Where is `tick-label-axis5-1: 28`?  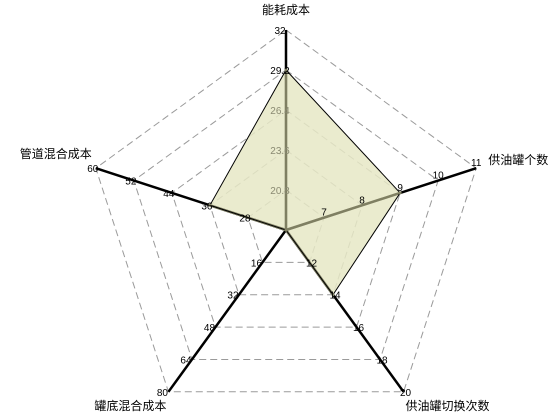
tick-label-axis5-1: 28 is located at coordinates (245, 219).